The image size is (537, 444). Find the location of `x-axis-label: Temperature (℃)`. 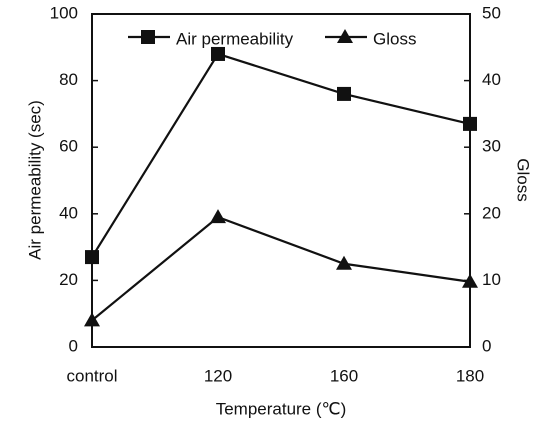

x-axis-label: Temperature (℃) is located at coordinates (281, 408).